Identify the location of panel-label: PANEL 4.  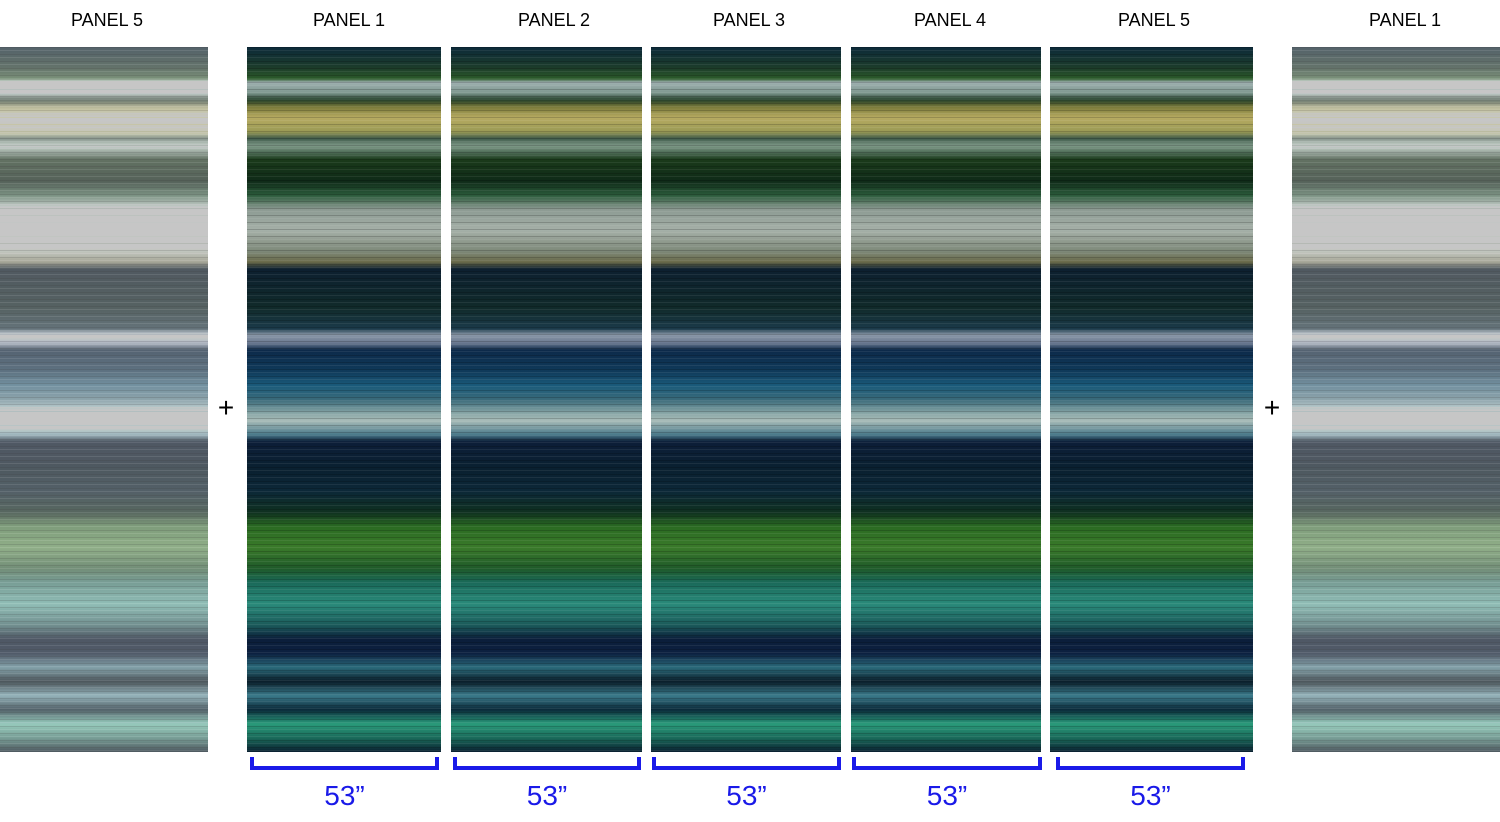
(950, 20).